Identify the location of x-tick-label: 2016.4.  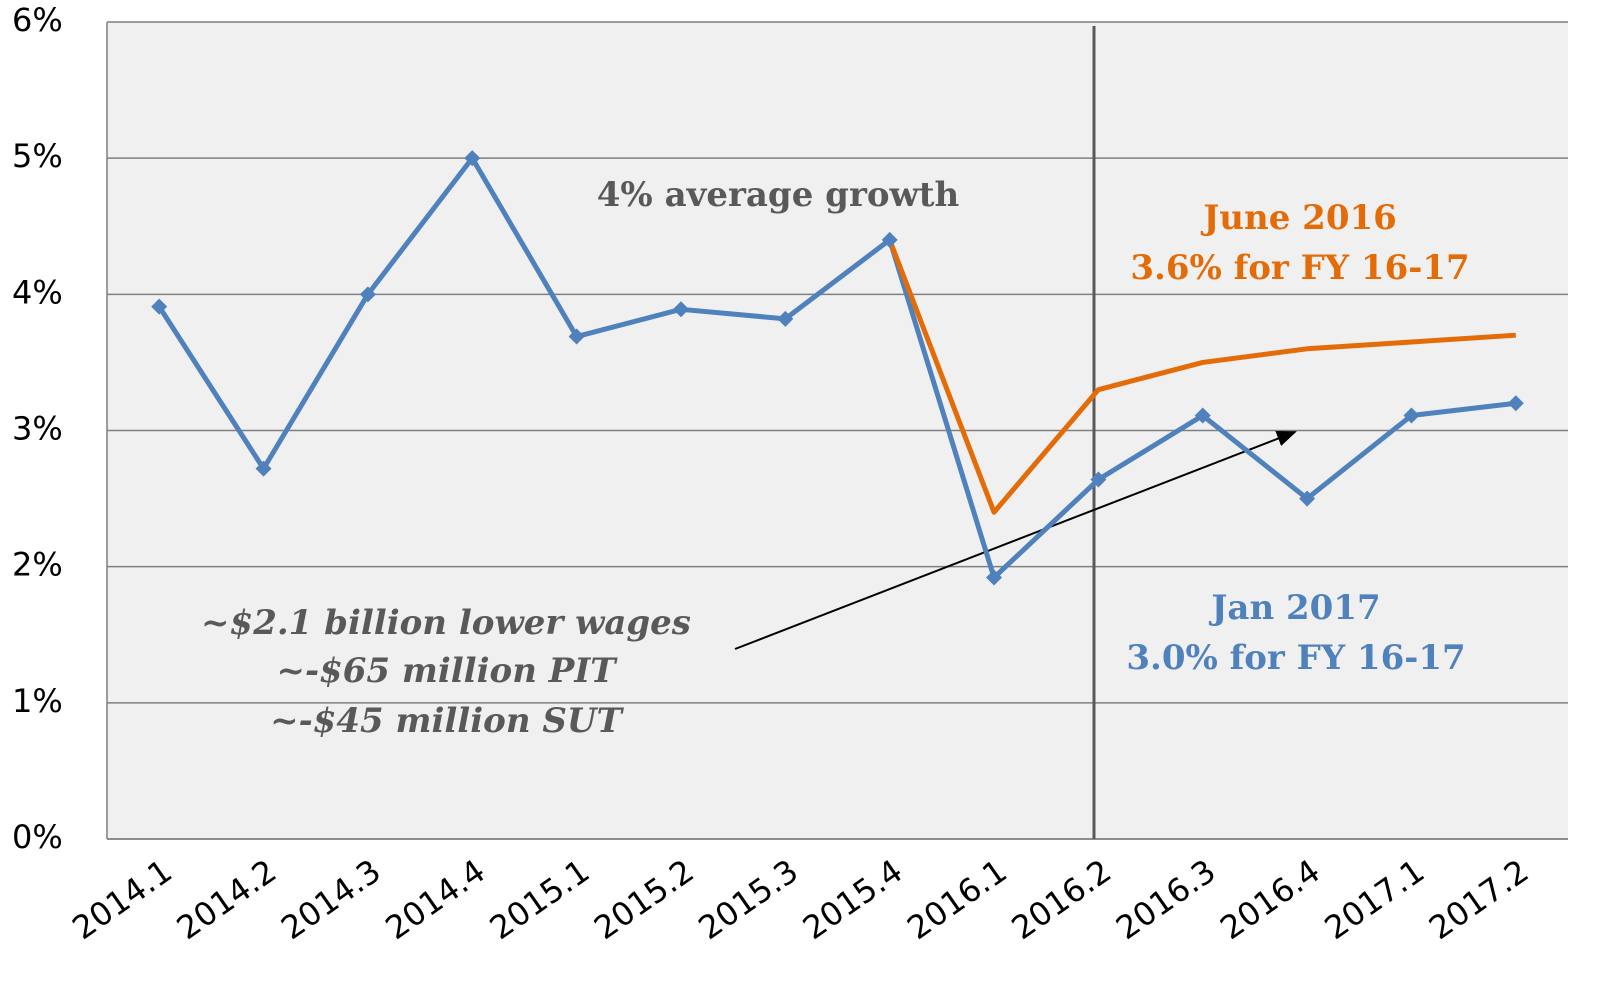
(1270, 899).